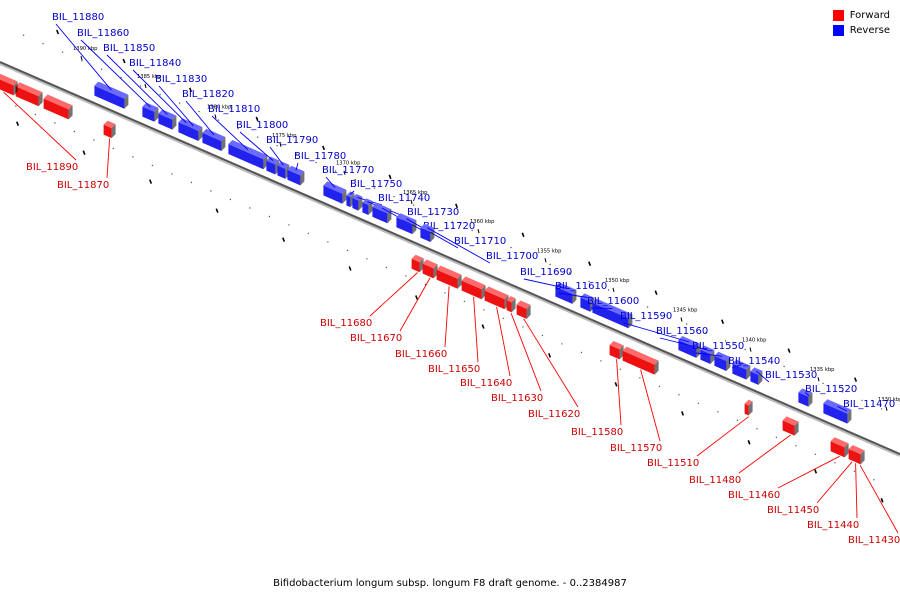 Image resolution: width=900 pixels, height=600 pixels. I want to click on gene-label-bil-11840: BIL_11840, so click(155, 63).